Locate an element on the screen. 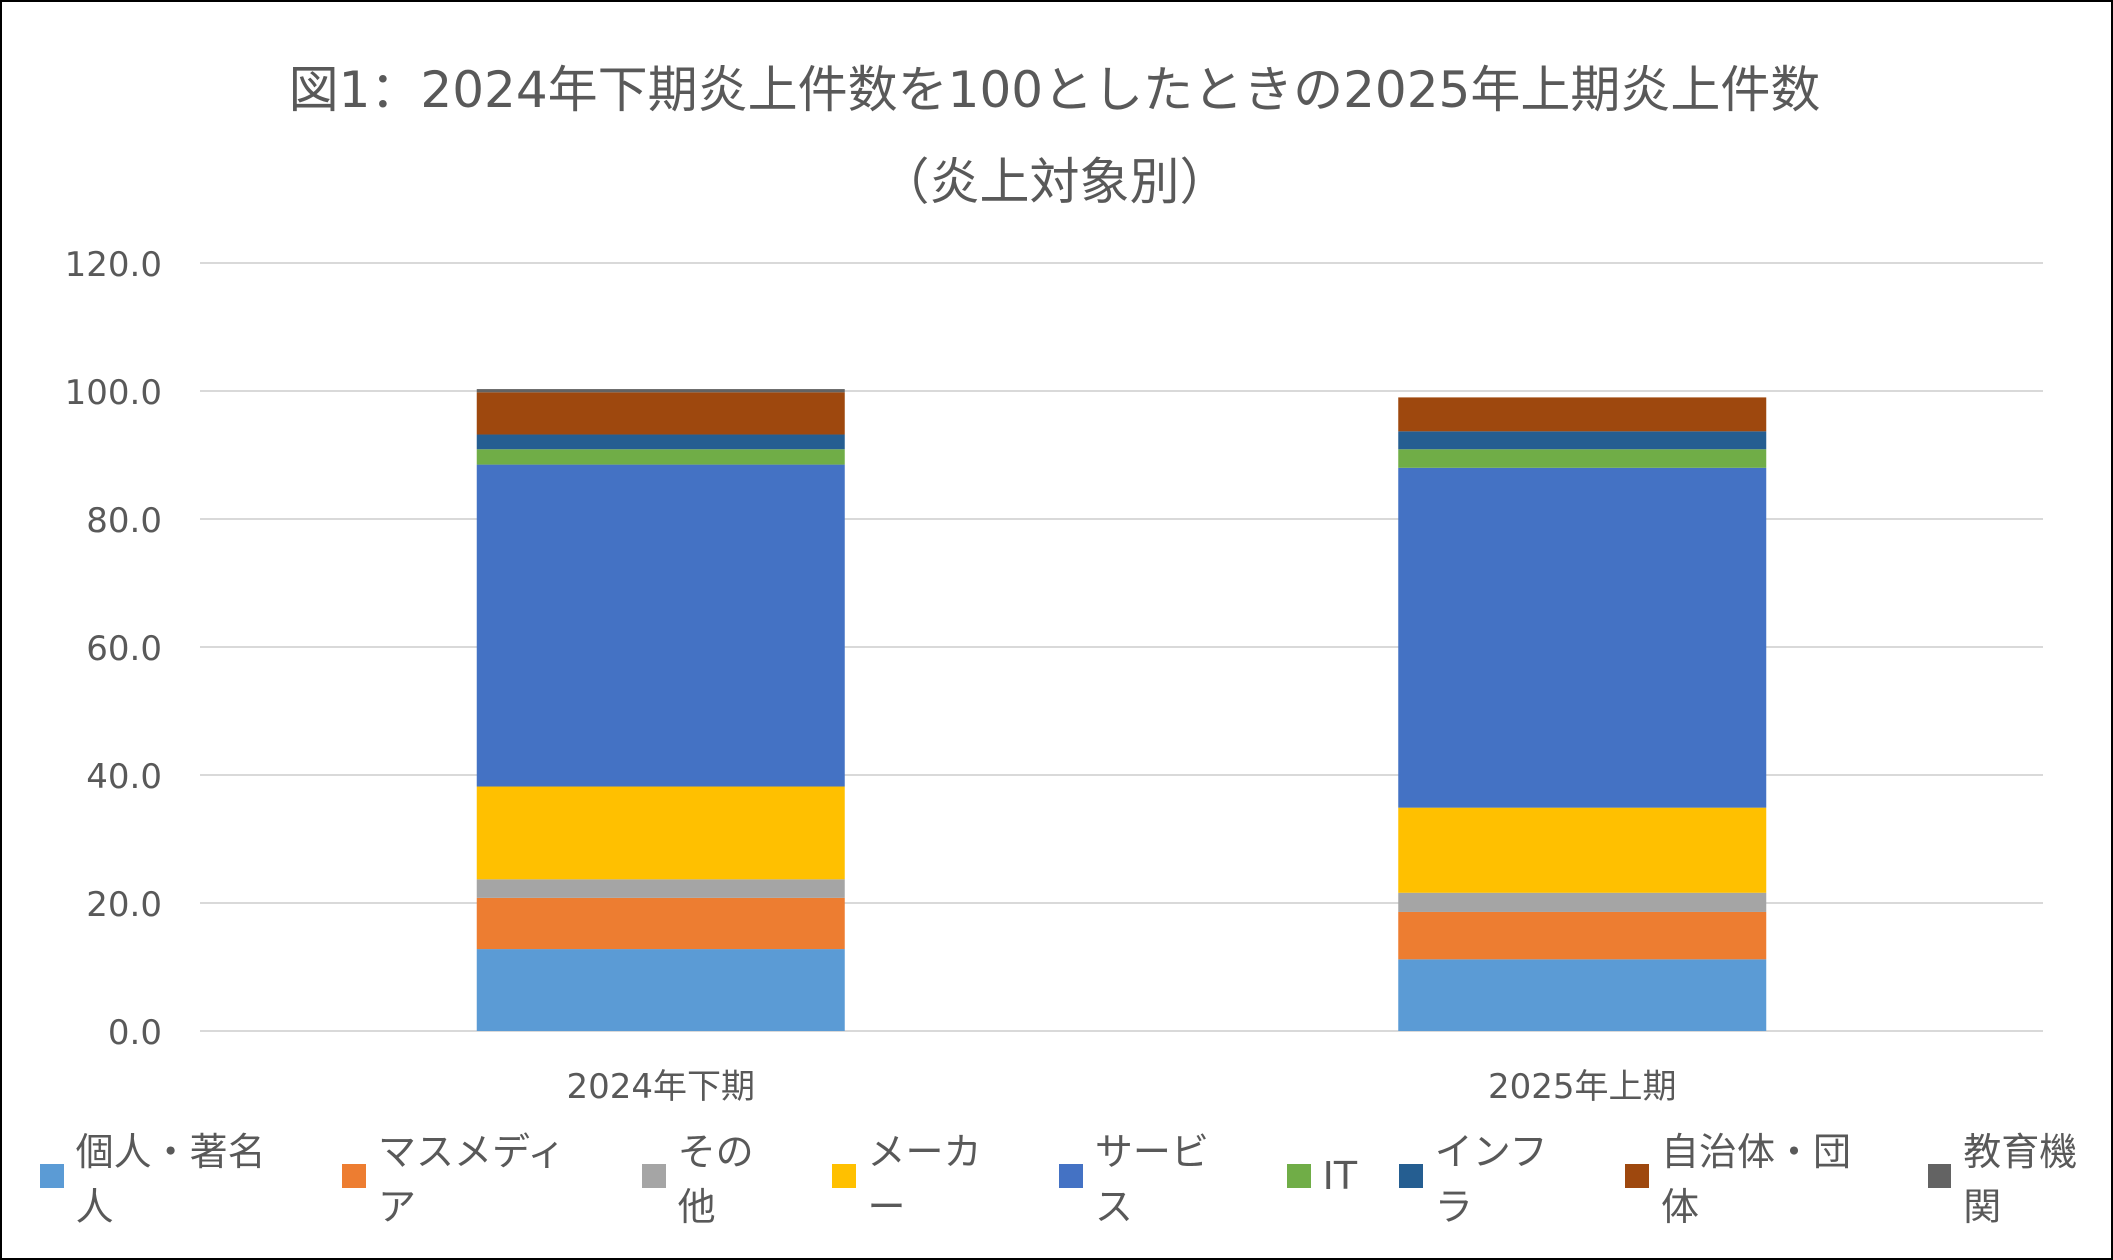  y-tick-label: 100.0 is located at coordinates (113, 393).